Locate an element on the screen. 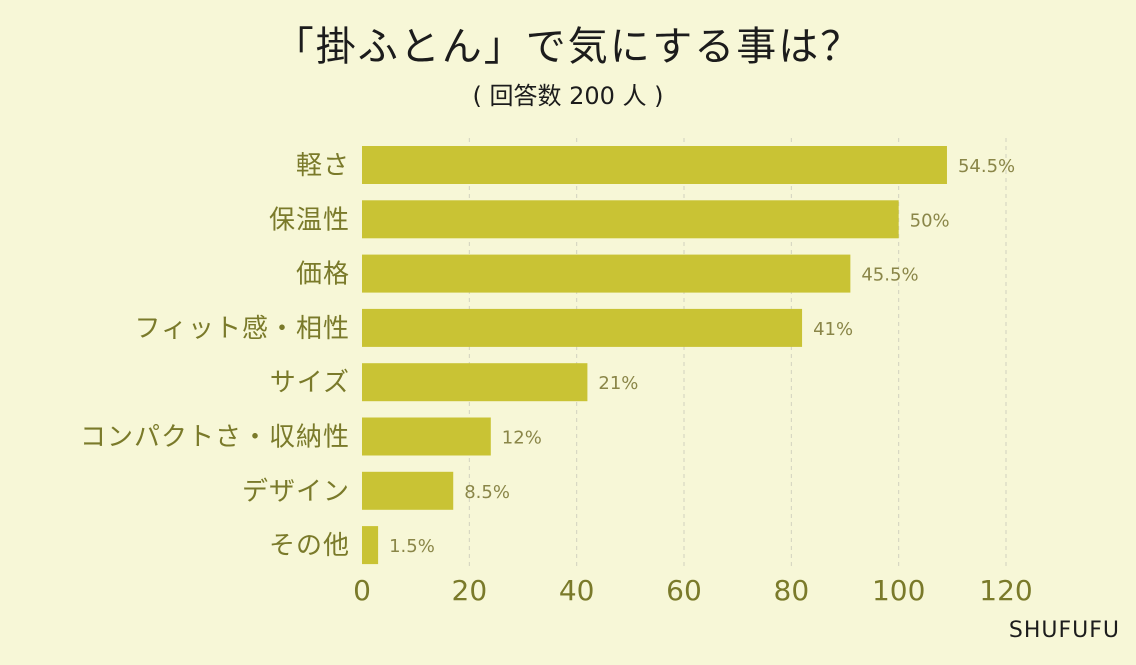 The width and height of the screenshot is (1136, 665). x-tick-label: 60 is located at coordinates (684, 590).